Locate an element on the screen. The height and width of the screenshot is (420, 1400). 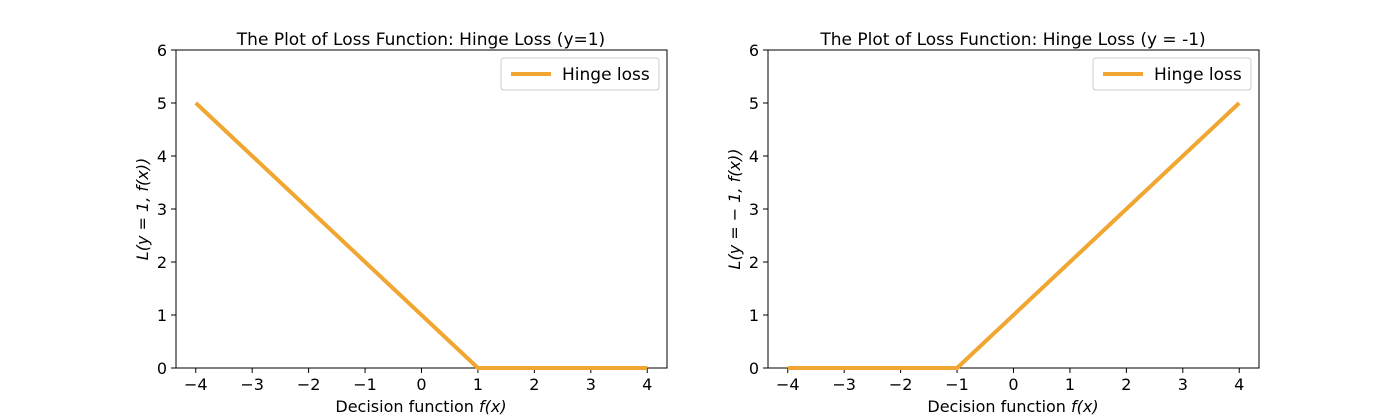
y-axis-label: L(y = − 1, f(x)) is located at coordinates (734, 209).